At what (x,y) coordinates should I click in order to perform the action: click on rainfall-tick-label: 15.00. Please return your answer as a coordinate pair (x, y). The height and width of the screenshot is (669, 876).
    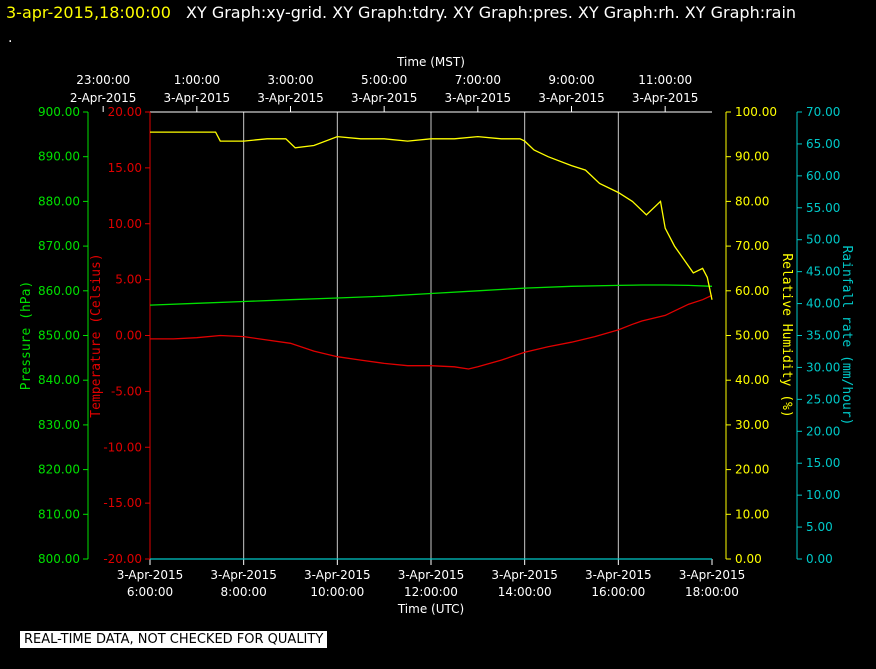
    Looking at the image, I should click on (823, 463).